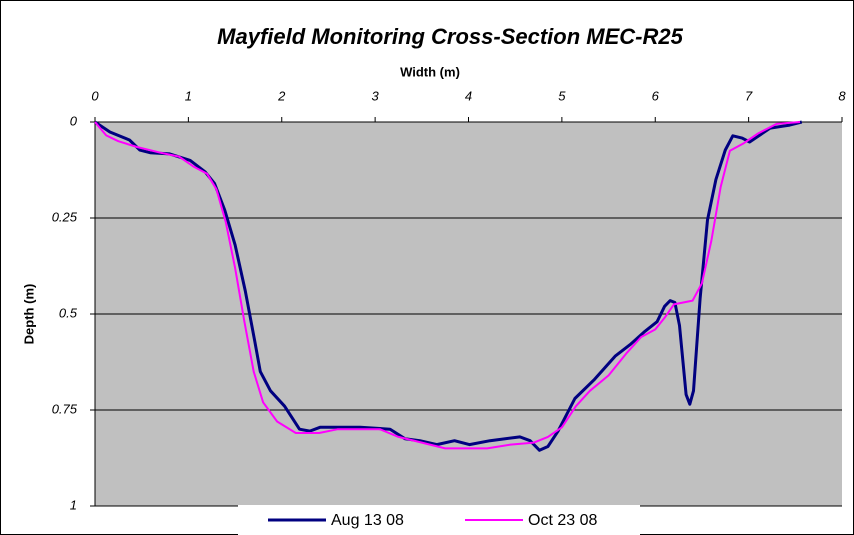  Describe the element at coordinates (28, 314) in the screenshot. I see `y-axis-label: Depth (m)` at that location.